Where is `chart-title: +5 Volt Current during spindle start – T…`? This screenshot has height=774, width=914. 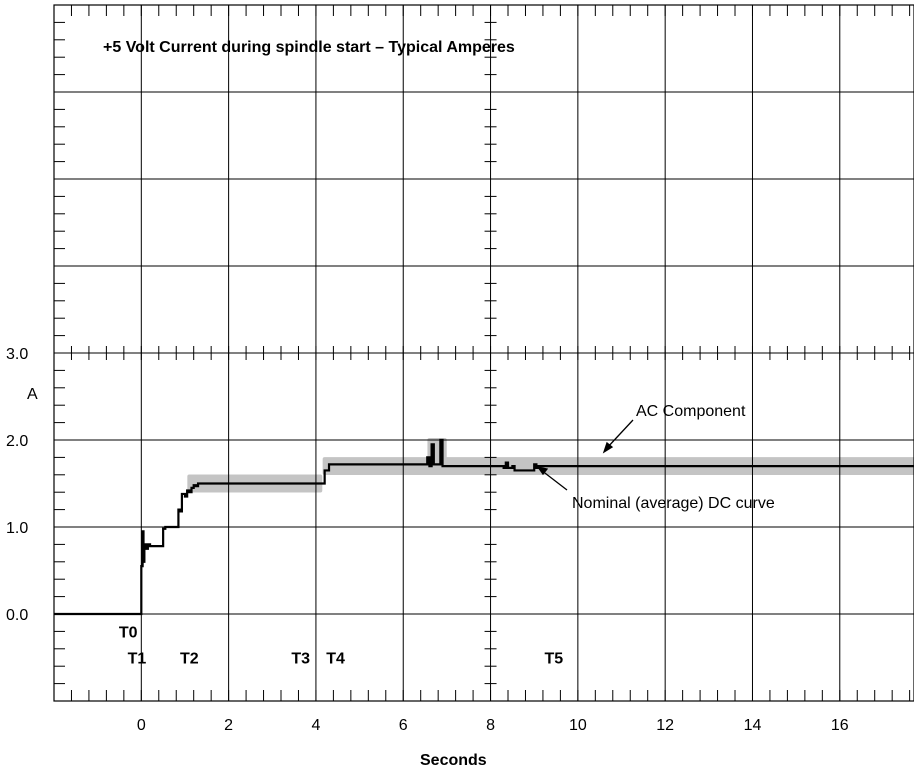
chart-title: +5 Volt Current during spindle start – T… is located at coordinates (309, 47).